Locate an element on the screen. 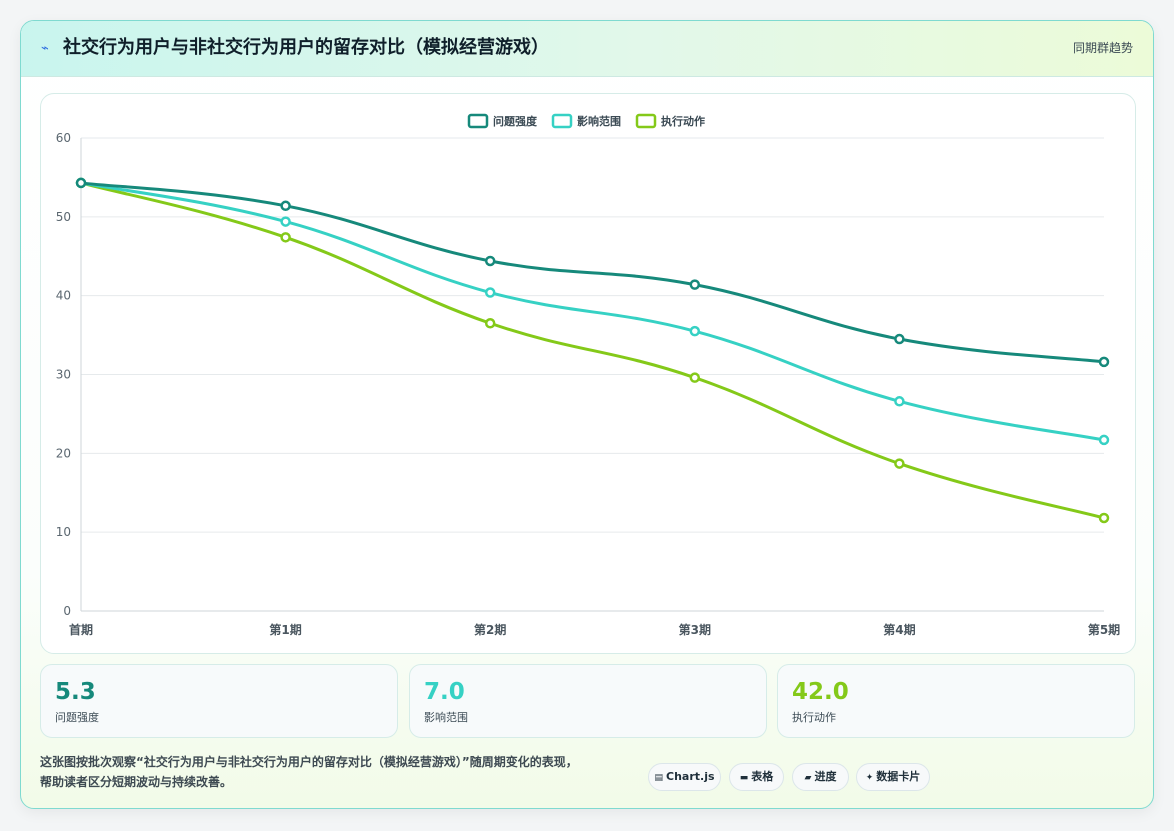  stat-value: 7.0 is located at coordinates (444, 692).